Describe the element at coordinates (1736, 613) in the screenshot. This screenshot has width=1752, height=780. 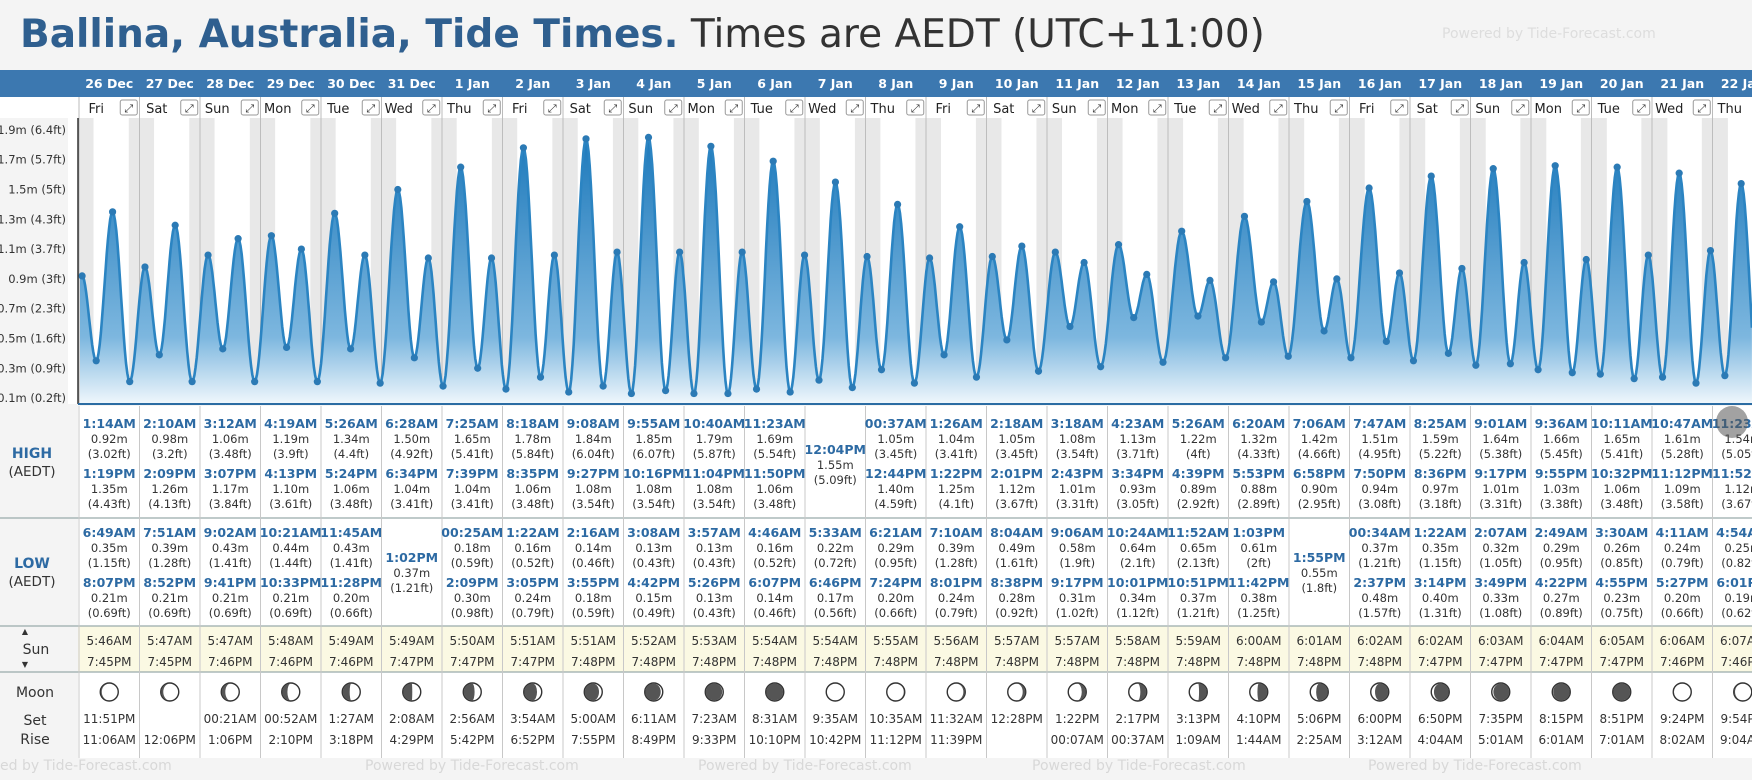
I see `low-tide-height-ft: (0.62ft)` at that location.